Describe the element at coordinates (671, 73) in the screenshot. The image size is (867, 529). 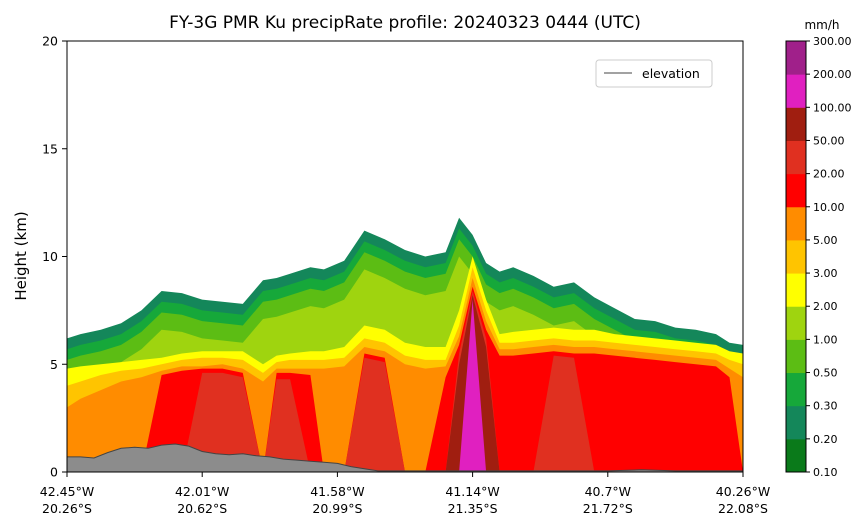
I see `legend-elevation-label: elevation` at that location.